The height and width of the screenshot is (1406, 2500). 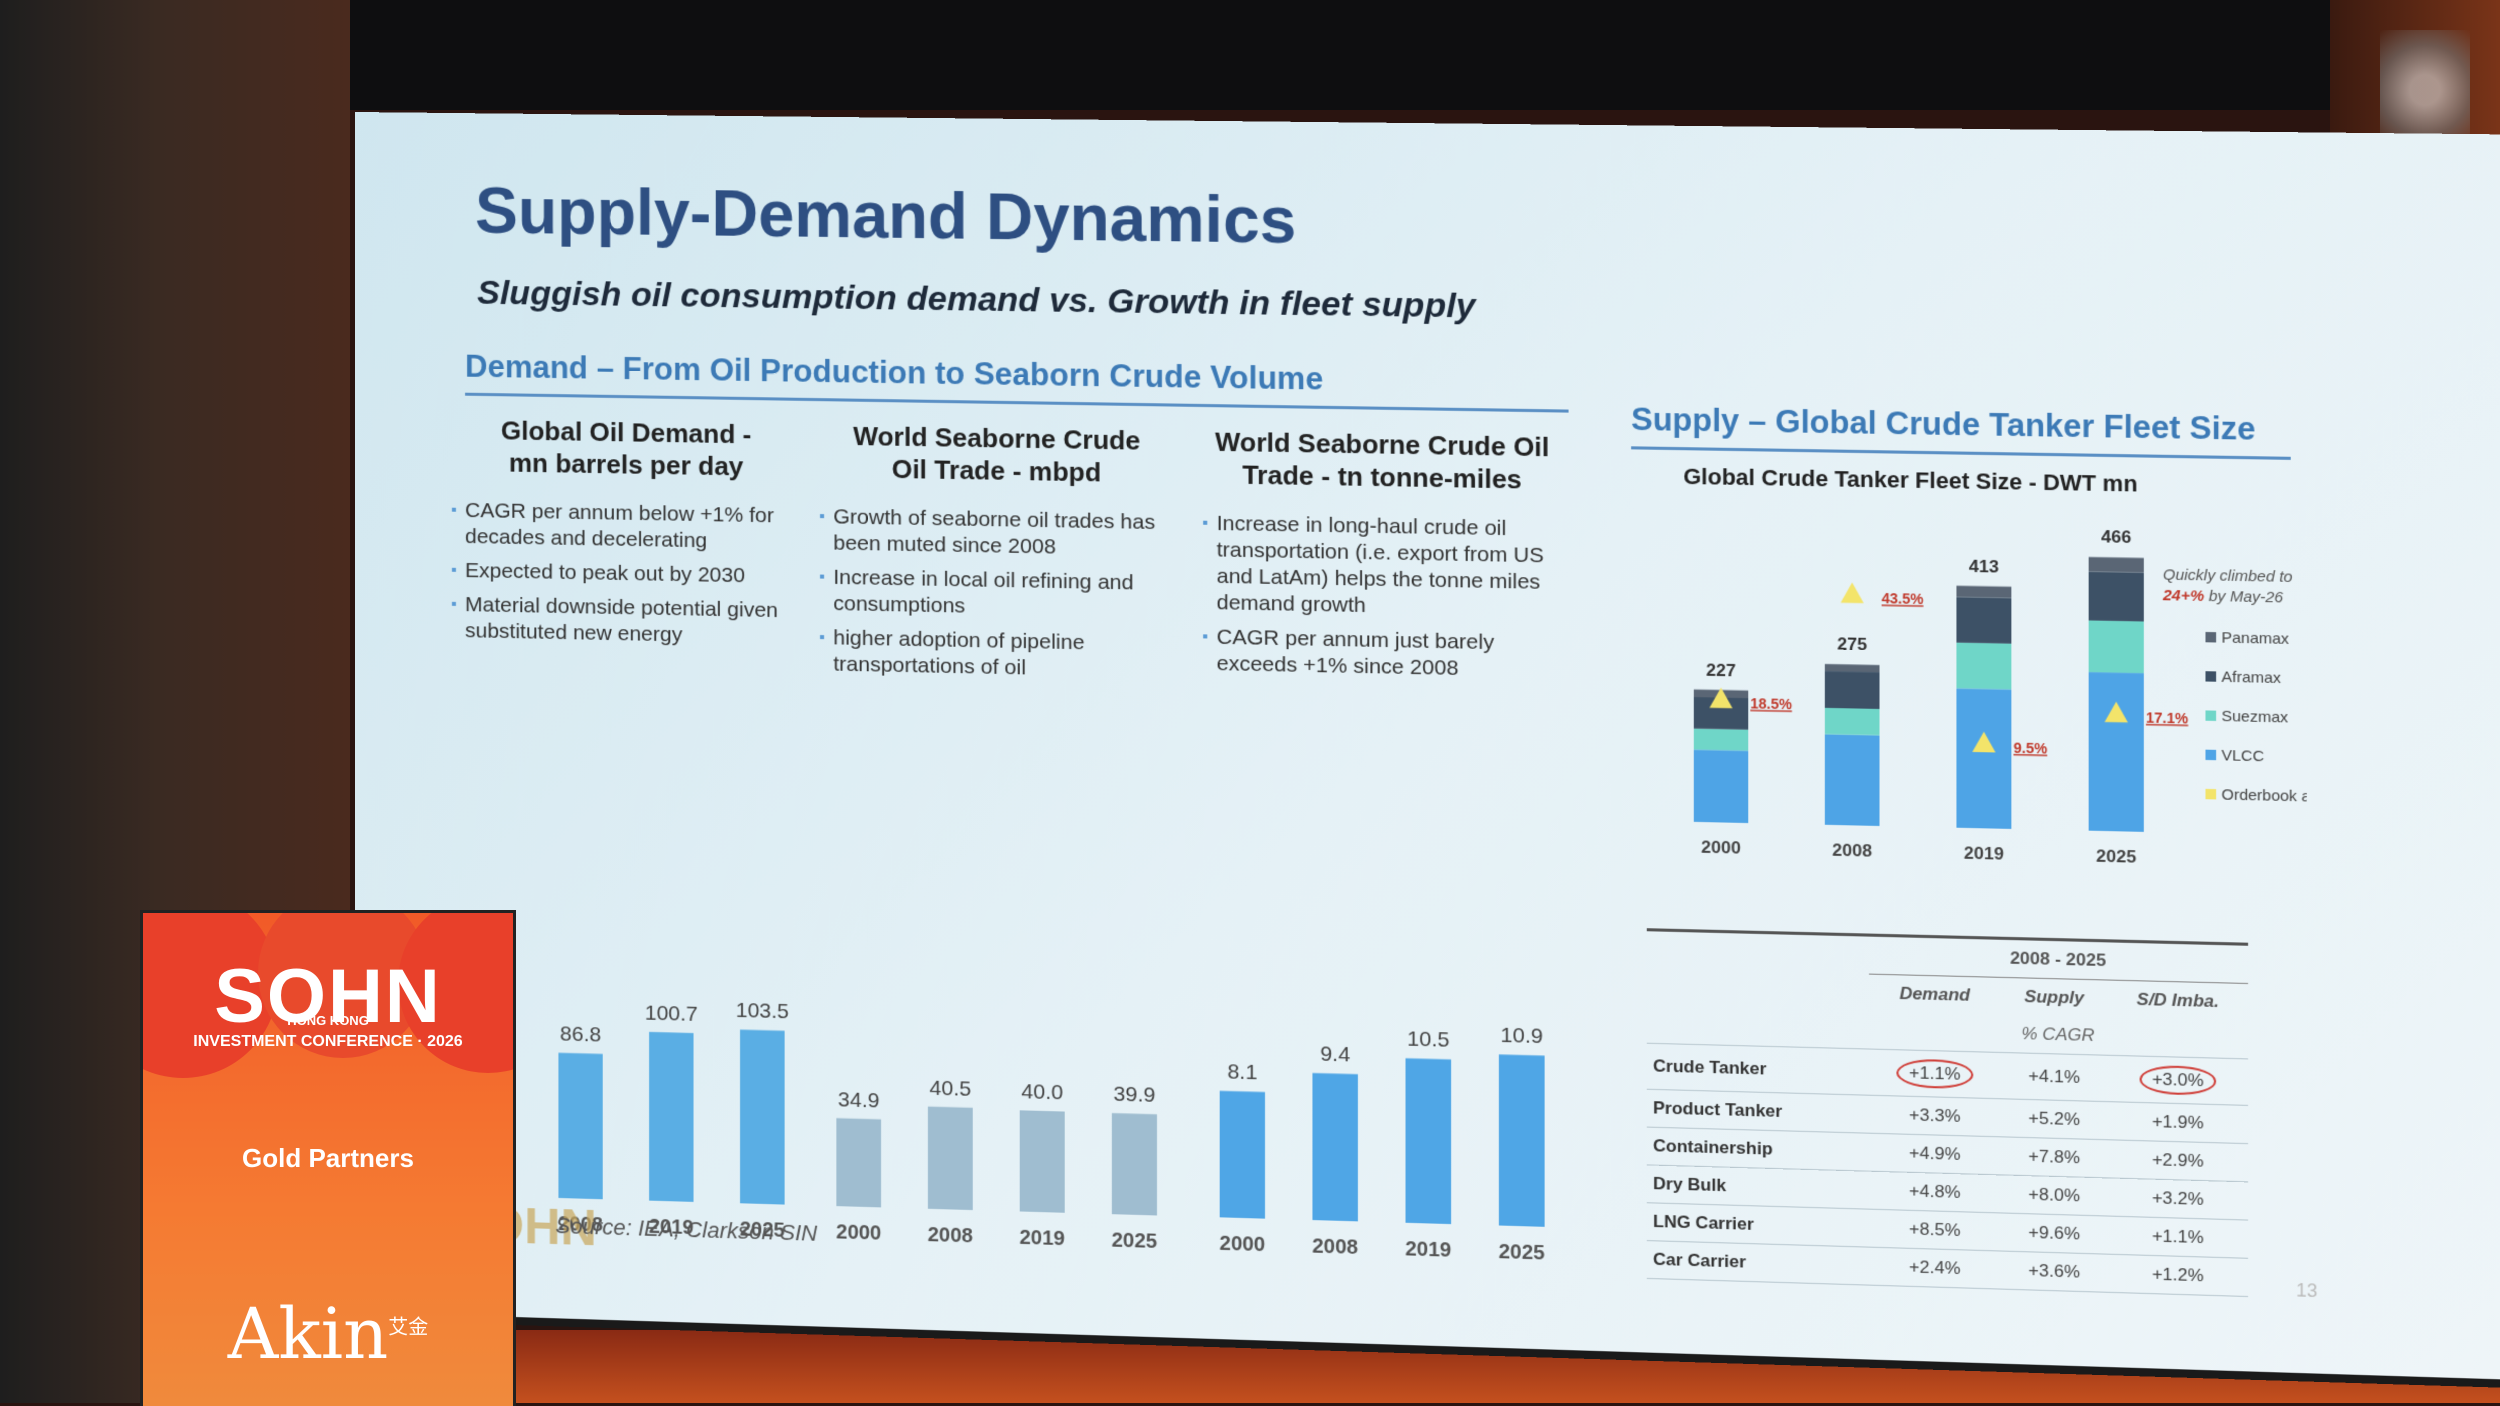 What do you see at coordinates (1852, 593) in the screenshot?
I see `orderbook-marker` at bounding box center [1852, 593].